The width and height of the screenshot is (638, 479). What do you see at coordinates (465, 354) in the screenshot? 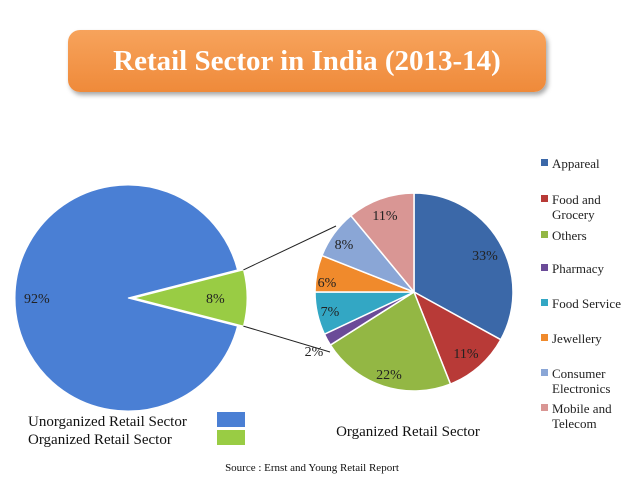
I see `data-label-food-and-grocery: 11%` at bounding box center [465, 354].